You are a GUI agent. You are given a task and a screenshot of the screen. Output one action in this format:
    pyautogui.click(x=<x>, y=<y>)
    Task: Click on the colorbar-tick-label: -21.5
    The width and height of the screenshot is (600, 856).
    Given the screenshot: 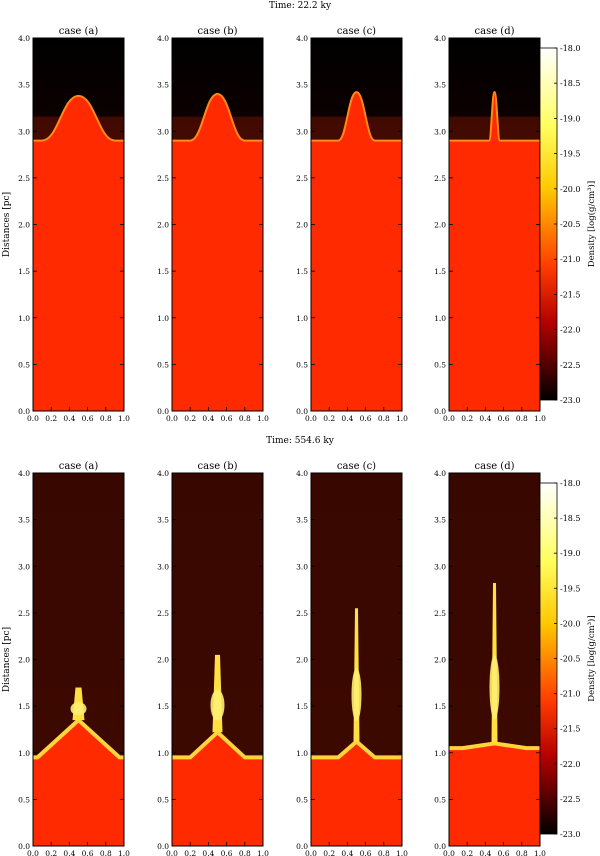 What is the action you would take?
    pyautogui.click(x=570, y=729)
    